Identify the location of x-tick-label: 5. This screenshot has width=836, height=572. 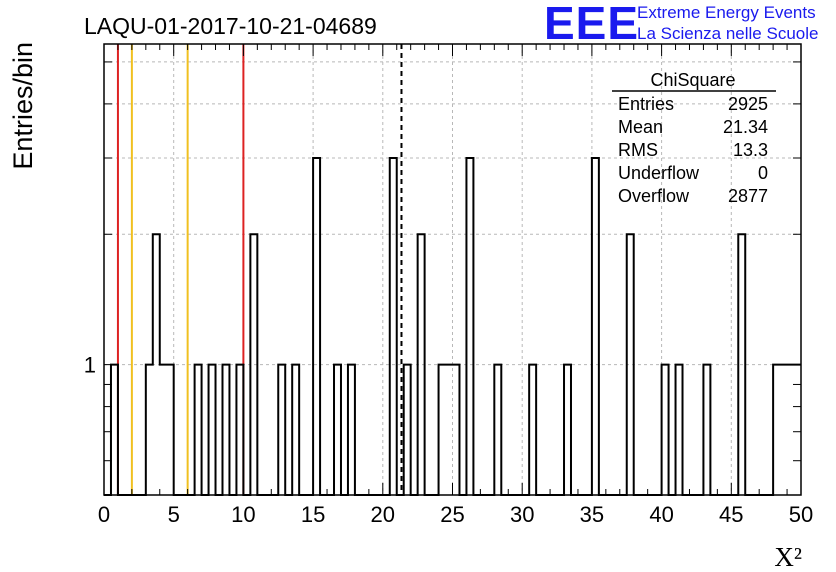
(174, 514).